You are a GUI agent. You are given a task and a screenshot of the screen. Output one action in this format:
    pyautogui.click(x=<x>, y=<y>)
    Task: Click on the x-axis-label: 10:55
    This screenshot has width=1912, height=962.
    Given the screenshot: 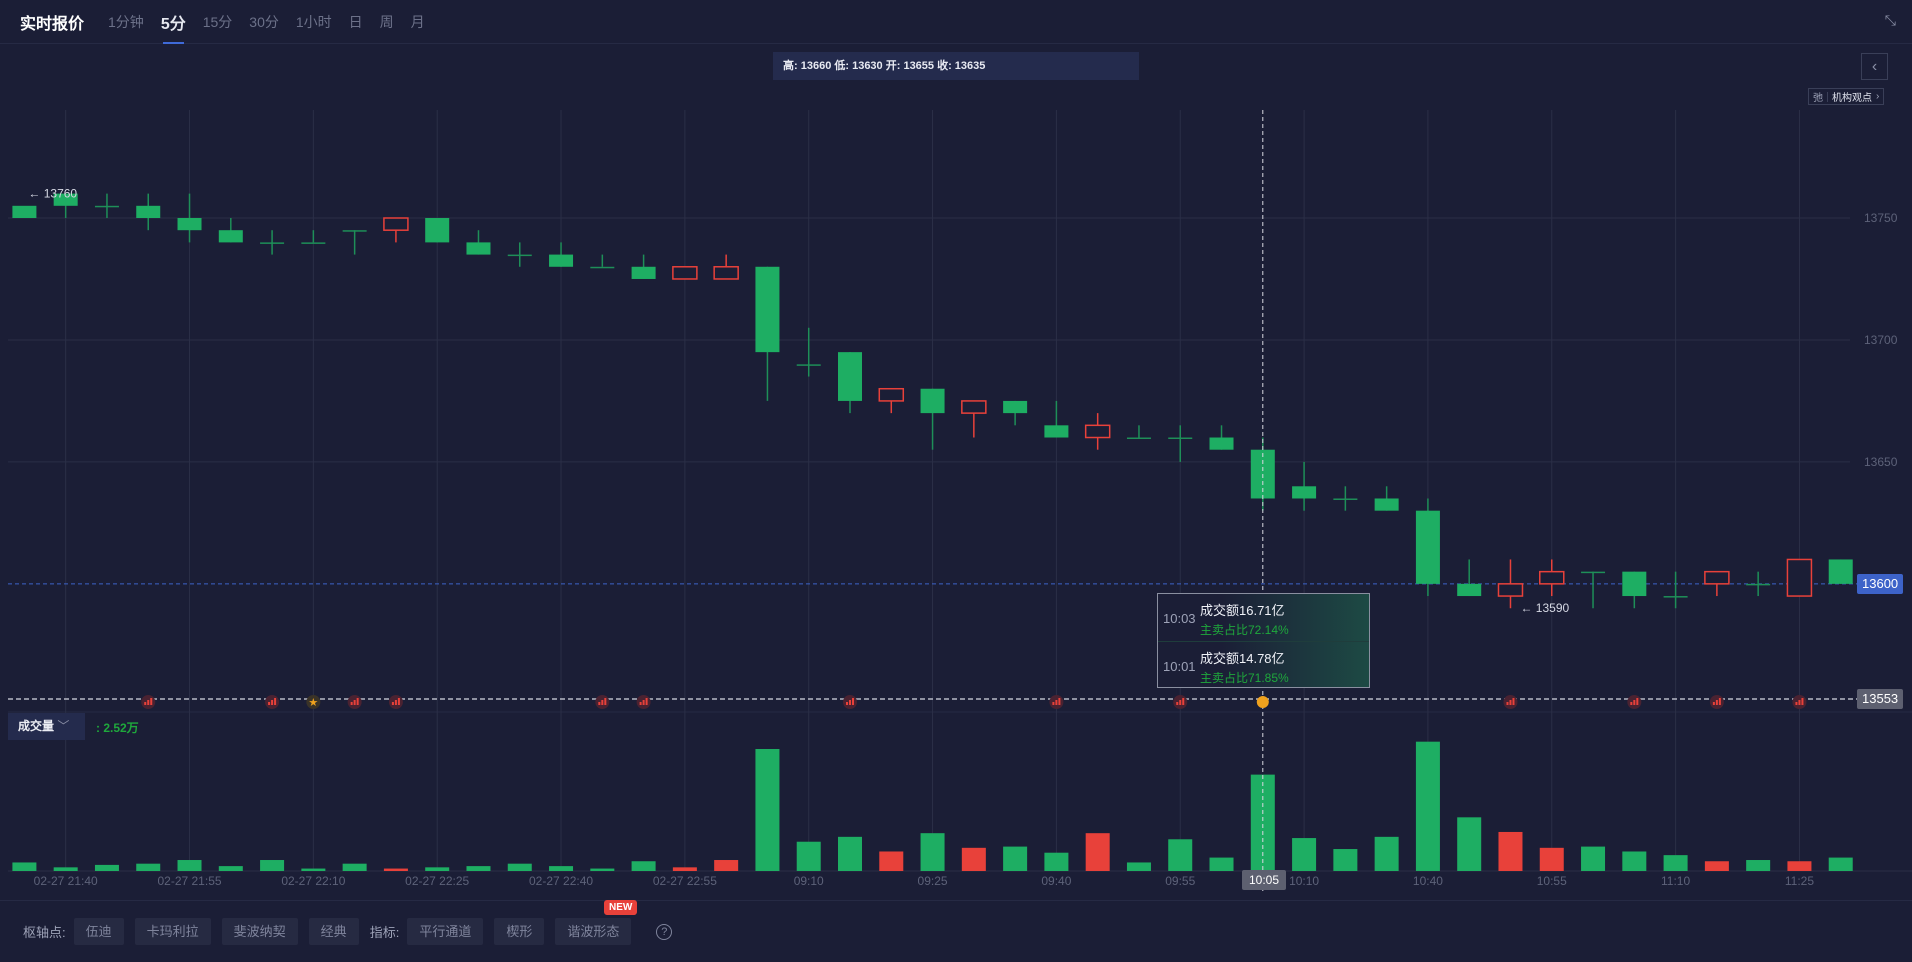 What is the action you would take?
    pyautogui.click(x=1552, y=881)
    